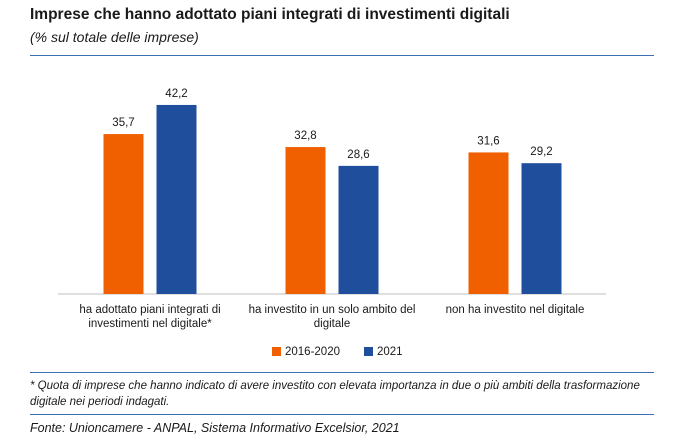  I want to click on top-divider, so click(342, 55).